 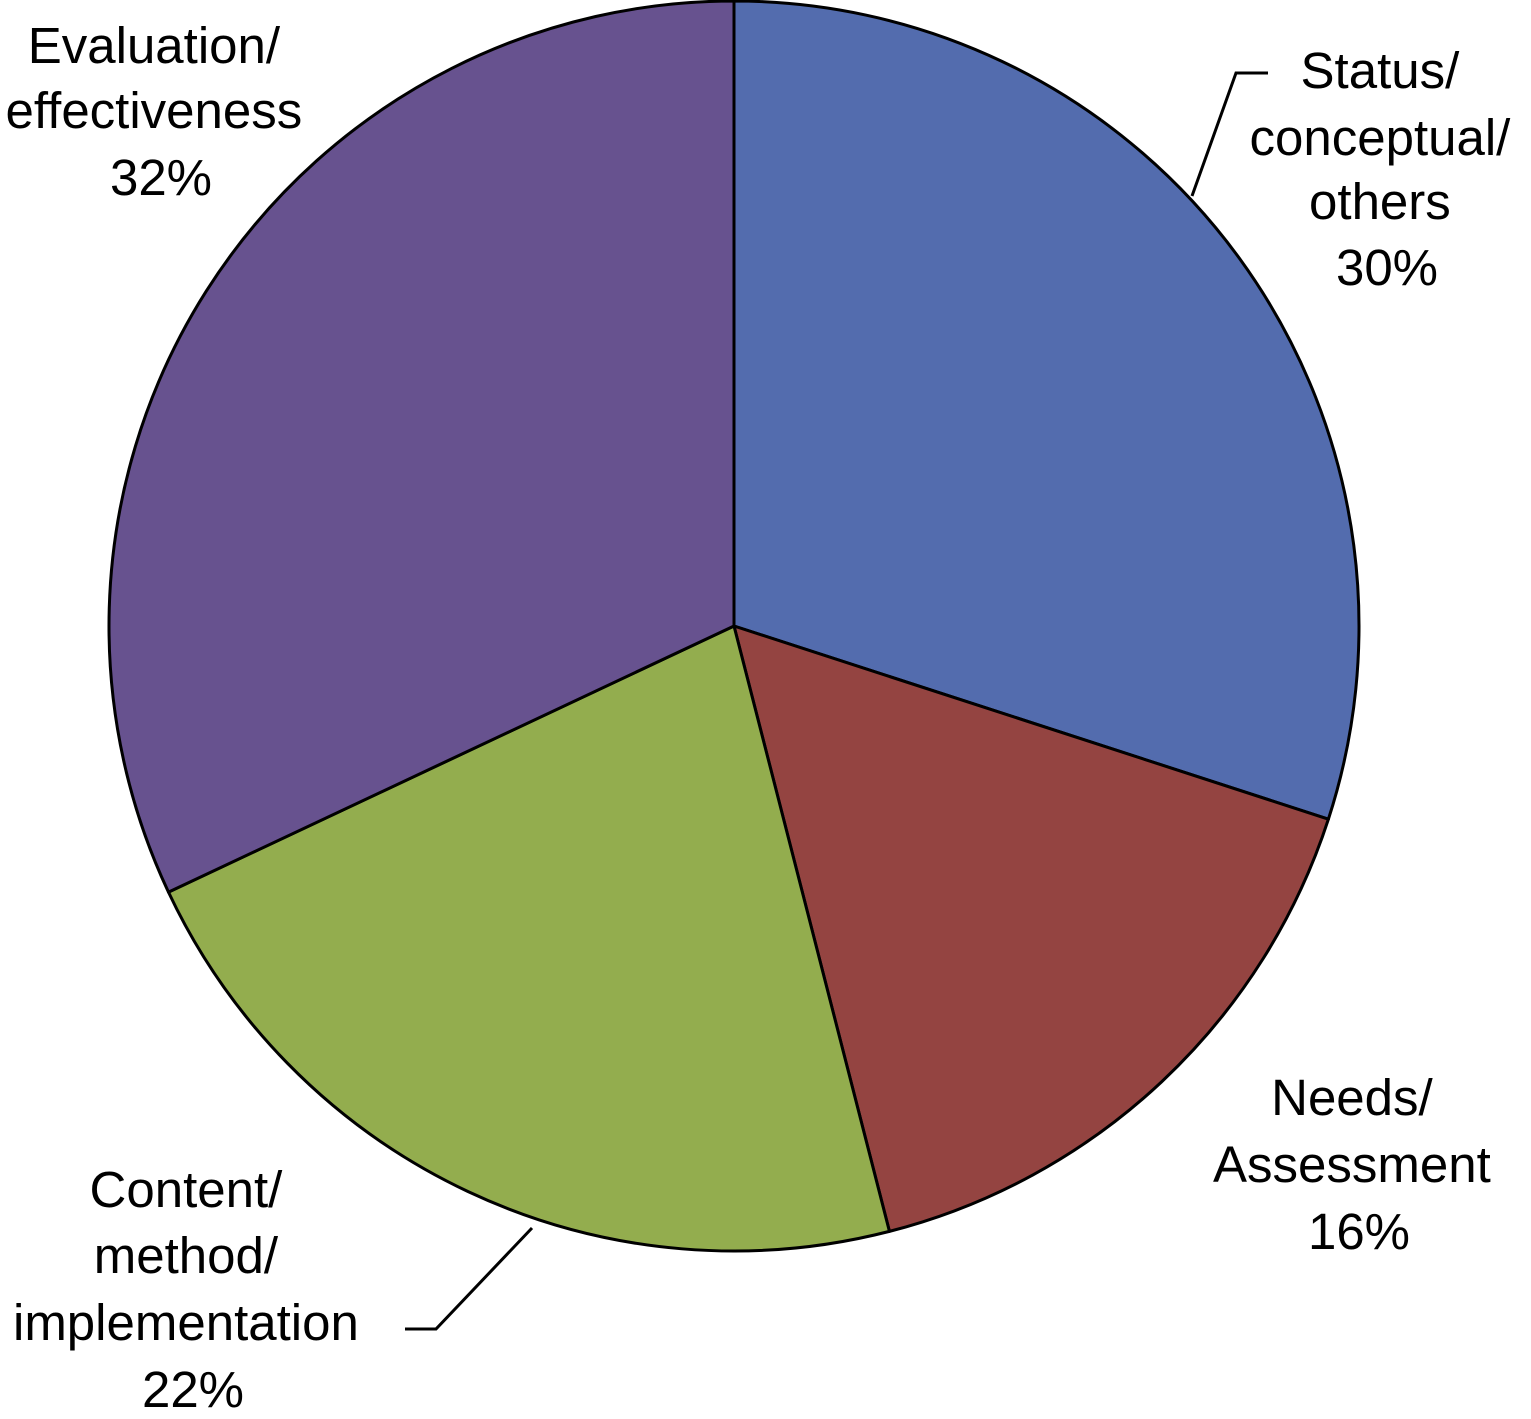 I want to click on slice-label-line: conceptual/, so click(x=1380, y=137).